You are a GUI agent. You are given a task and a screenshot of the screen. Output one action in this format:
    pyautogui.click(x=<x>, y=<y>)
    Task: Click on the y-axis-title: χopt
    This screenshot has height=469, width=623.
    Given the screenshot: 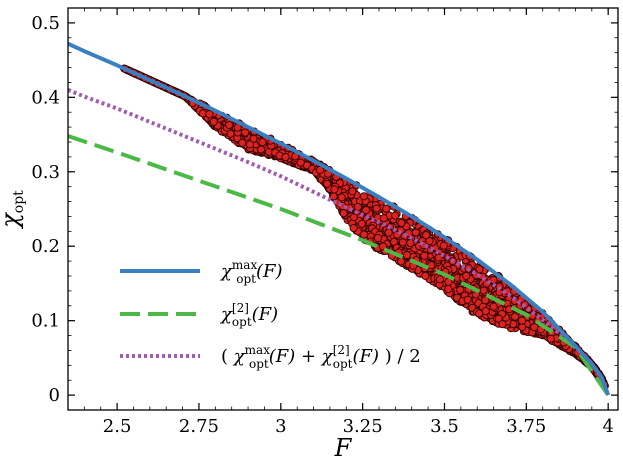 What is the action you would take?
    pyautogui.click(x=13, y=210)
    